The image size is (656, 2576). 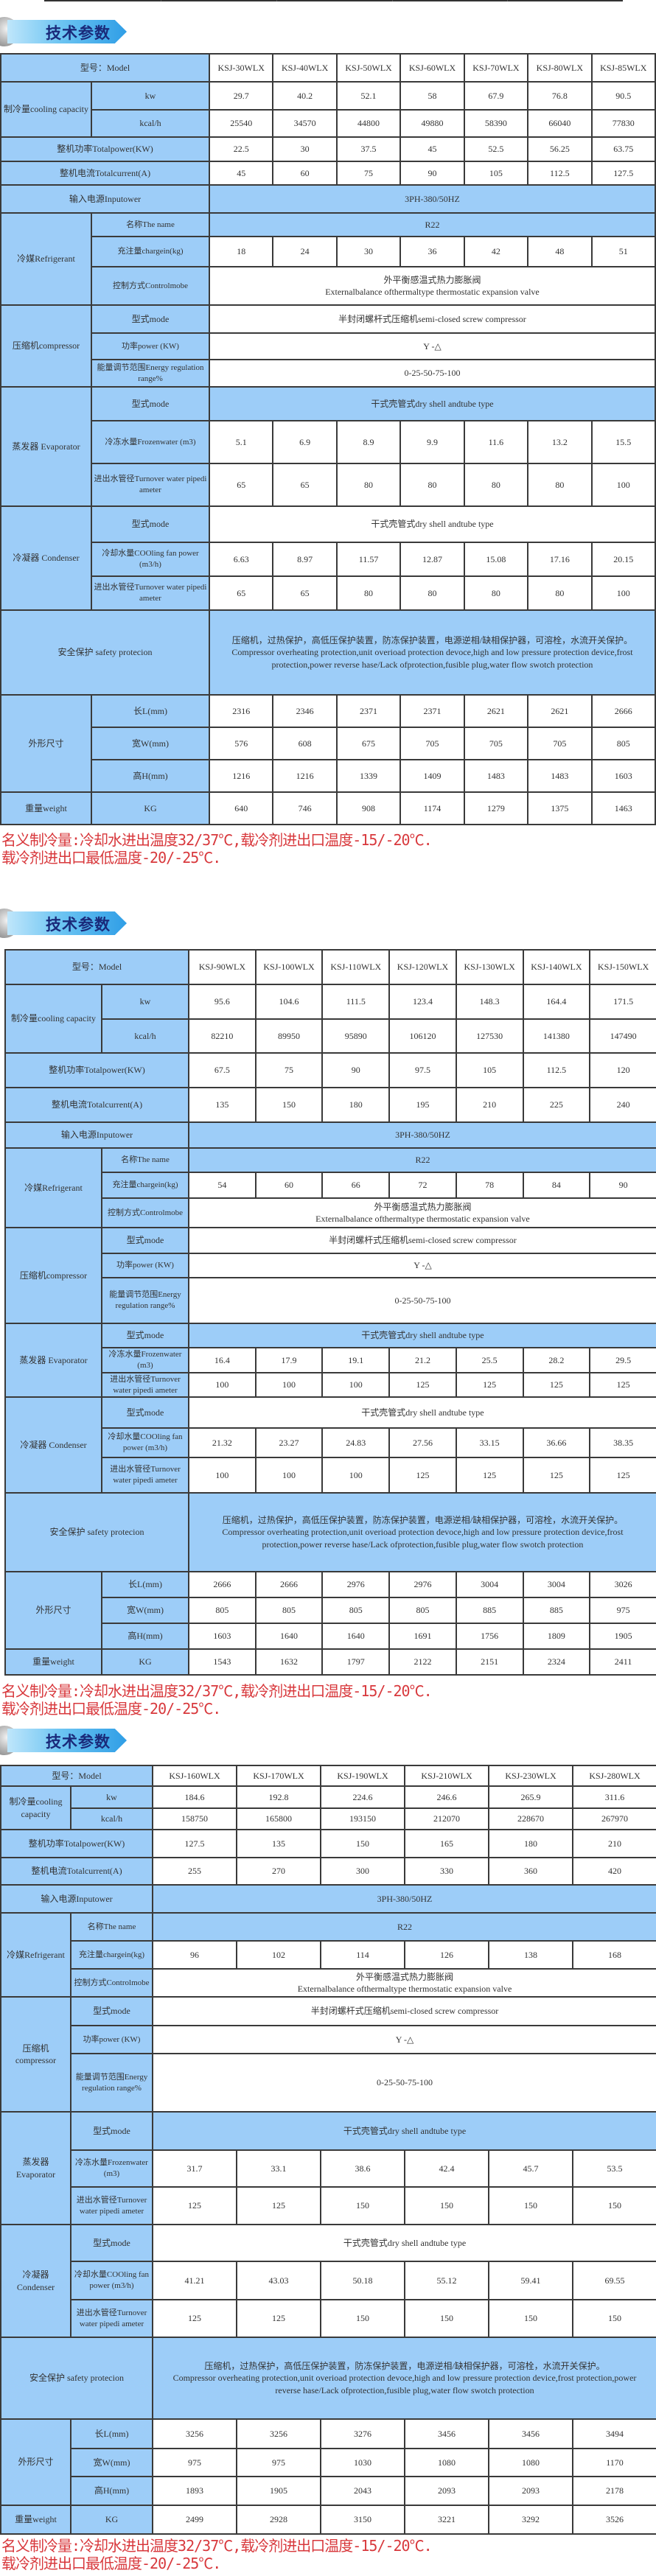 I want to click on value-cell: 3256, so click(x=278, y=2433).